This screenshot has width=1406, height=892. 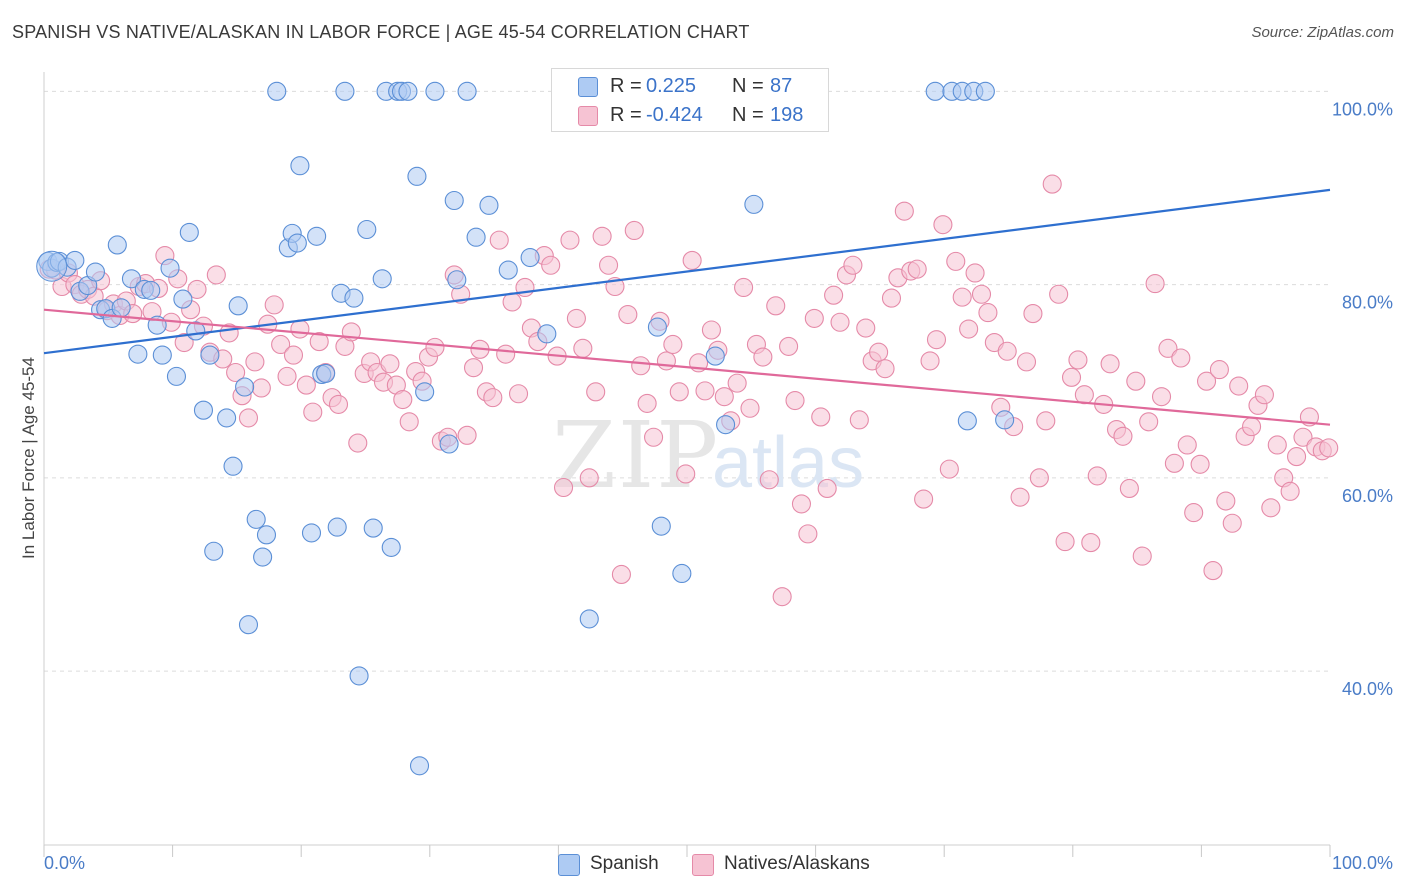 I want to click on series-legend: Spanish Natives/Alaskans, so click(x=703, y=865).